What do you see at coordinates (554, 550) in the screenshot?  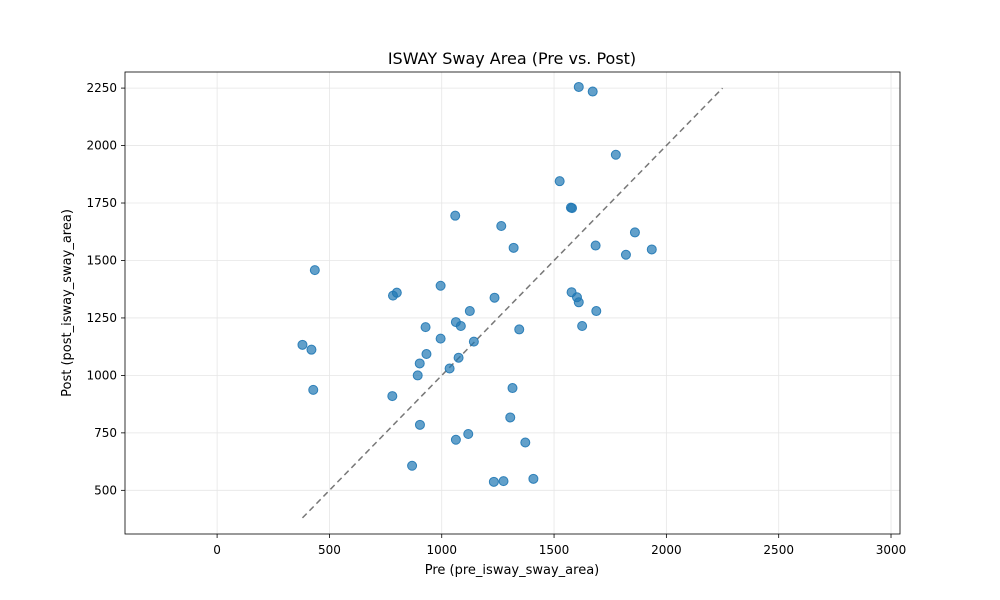 I see `x-tick-label: 1500` at bounding box center [554, 550].